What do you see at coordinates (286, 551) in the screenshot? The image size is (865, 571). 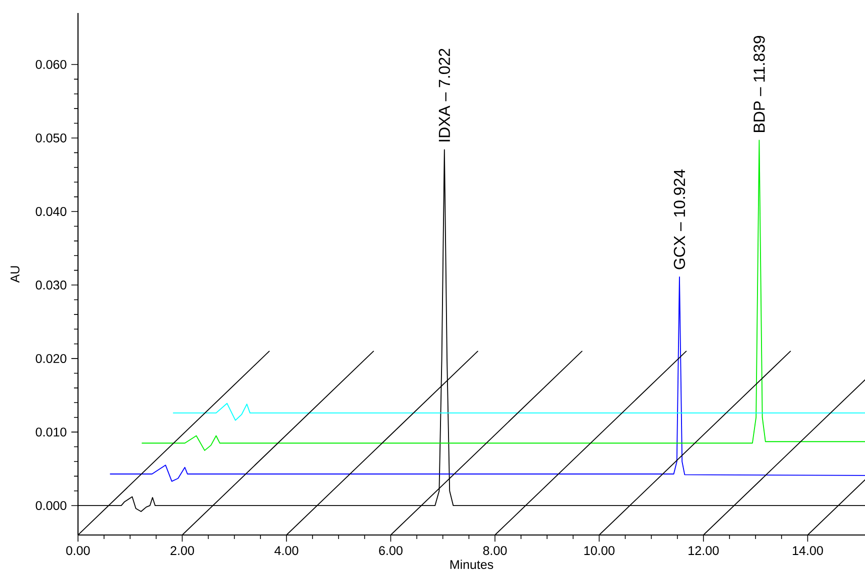 I see `x-tick-label: 4.00` at bounding box center [286, 551].